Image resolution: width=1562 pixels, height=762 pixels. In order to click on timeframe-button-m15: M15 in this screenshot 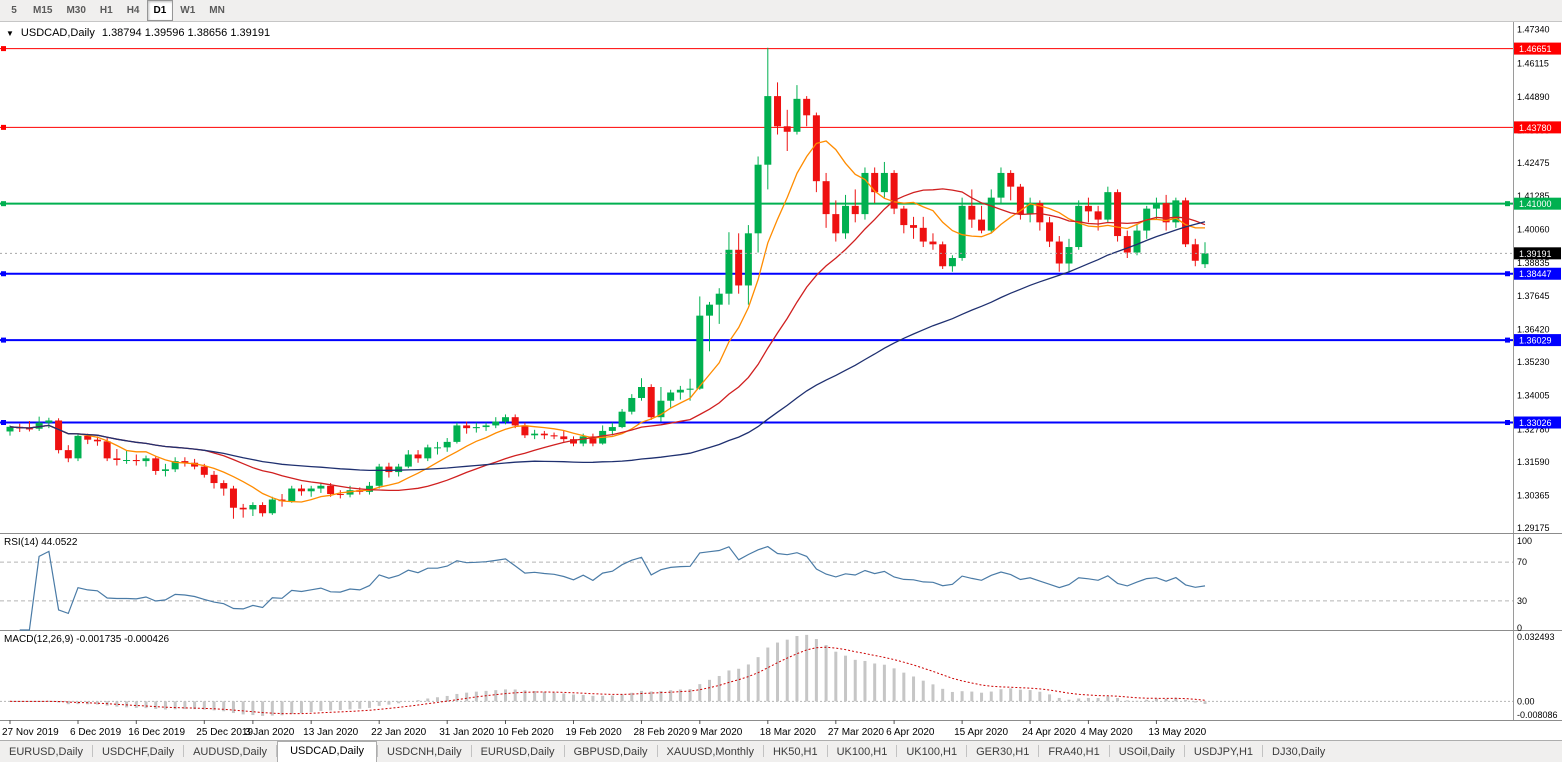, I will do `click(43, 10)`.